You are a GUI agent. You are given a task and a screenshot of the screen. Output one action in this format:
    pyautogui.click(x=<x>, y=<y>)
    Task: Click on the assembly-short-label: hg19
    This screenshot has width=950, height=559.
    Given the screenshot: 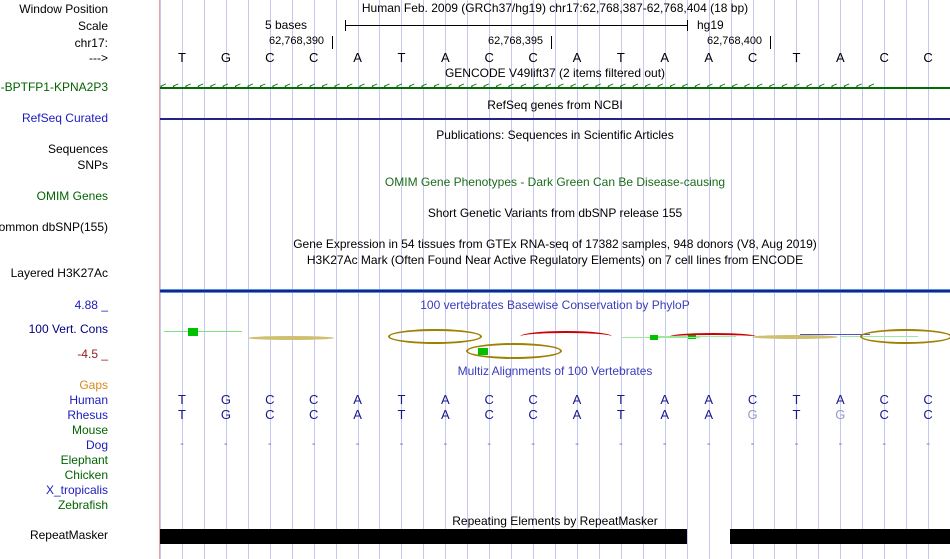 What is the action you would take?
    pyautogui.click(x=710, y=25)
    